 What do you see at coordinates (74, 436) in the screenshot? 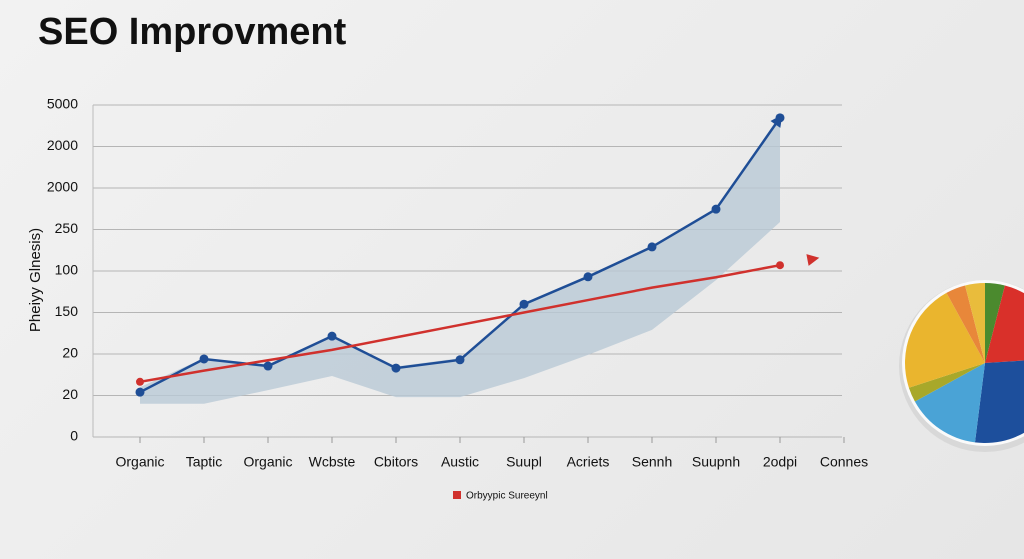
I see `y-tick-label: 0` at bounding box center [74, 436].